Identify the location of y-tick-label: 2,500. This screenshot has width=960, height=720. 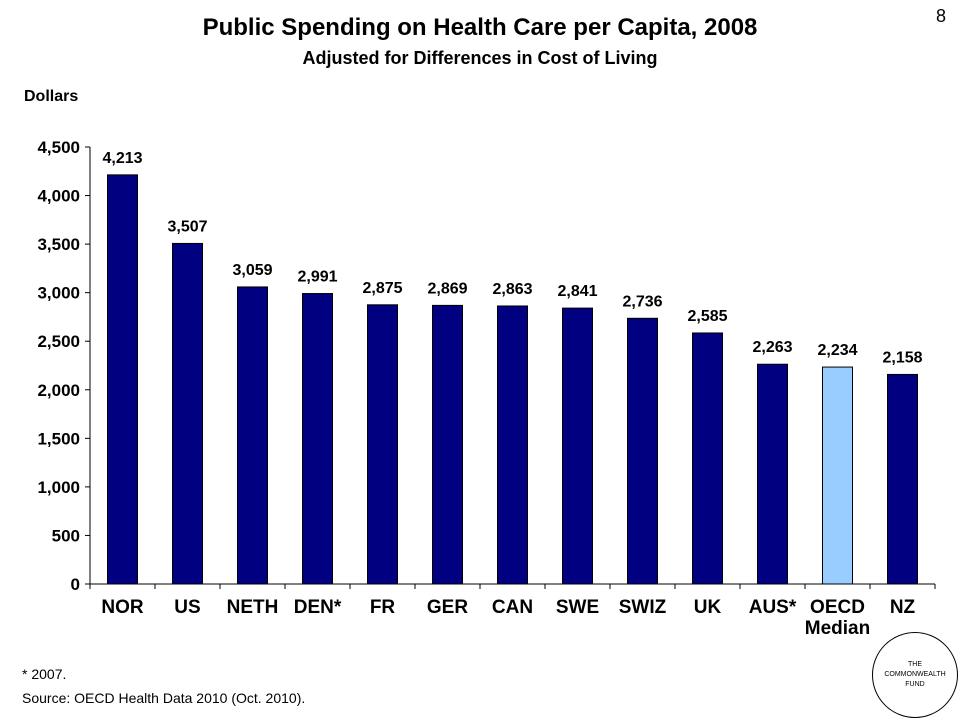
(58, 341).